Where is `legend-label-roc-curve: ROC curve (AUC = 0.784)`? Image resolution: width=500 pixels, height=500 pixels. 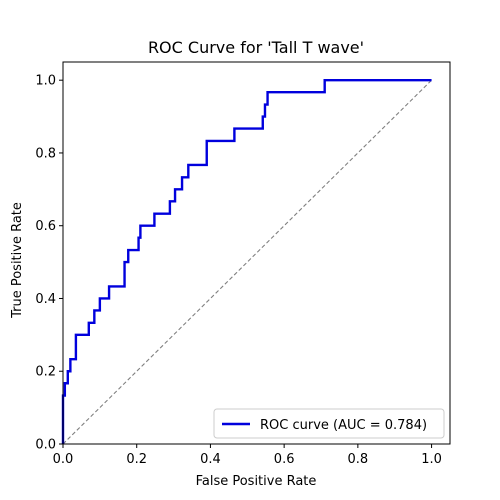 legend-label-roc-curve: ROC curve (AUC = 0.784) is located at coordinates (343, 425).